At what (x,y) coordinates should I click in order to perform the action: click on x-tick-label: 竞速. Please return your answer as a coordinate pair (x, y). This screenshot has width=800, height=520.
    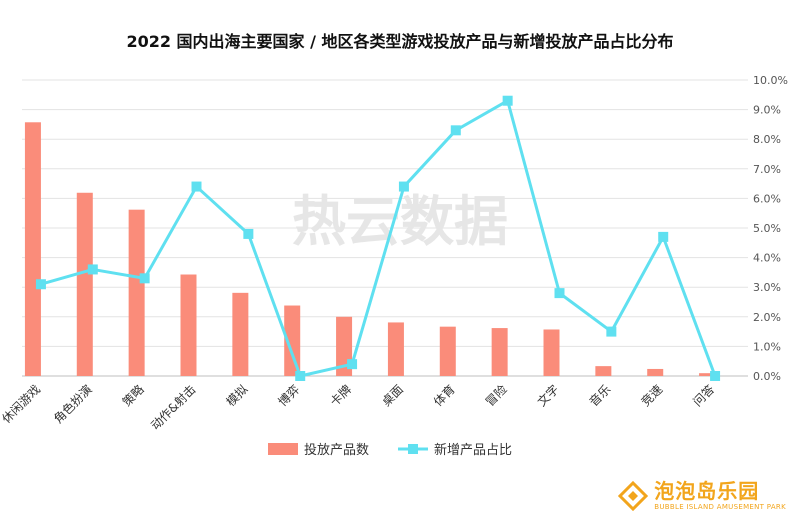
    Looking at the image, I should click on (651, 395).